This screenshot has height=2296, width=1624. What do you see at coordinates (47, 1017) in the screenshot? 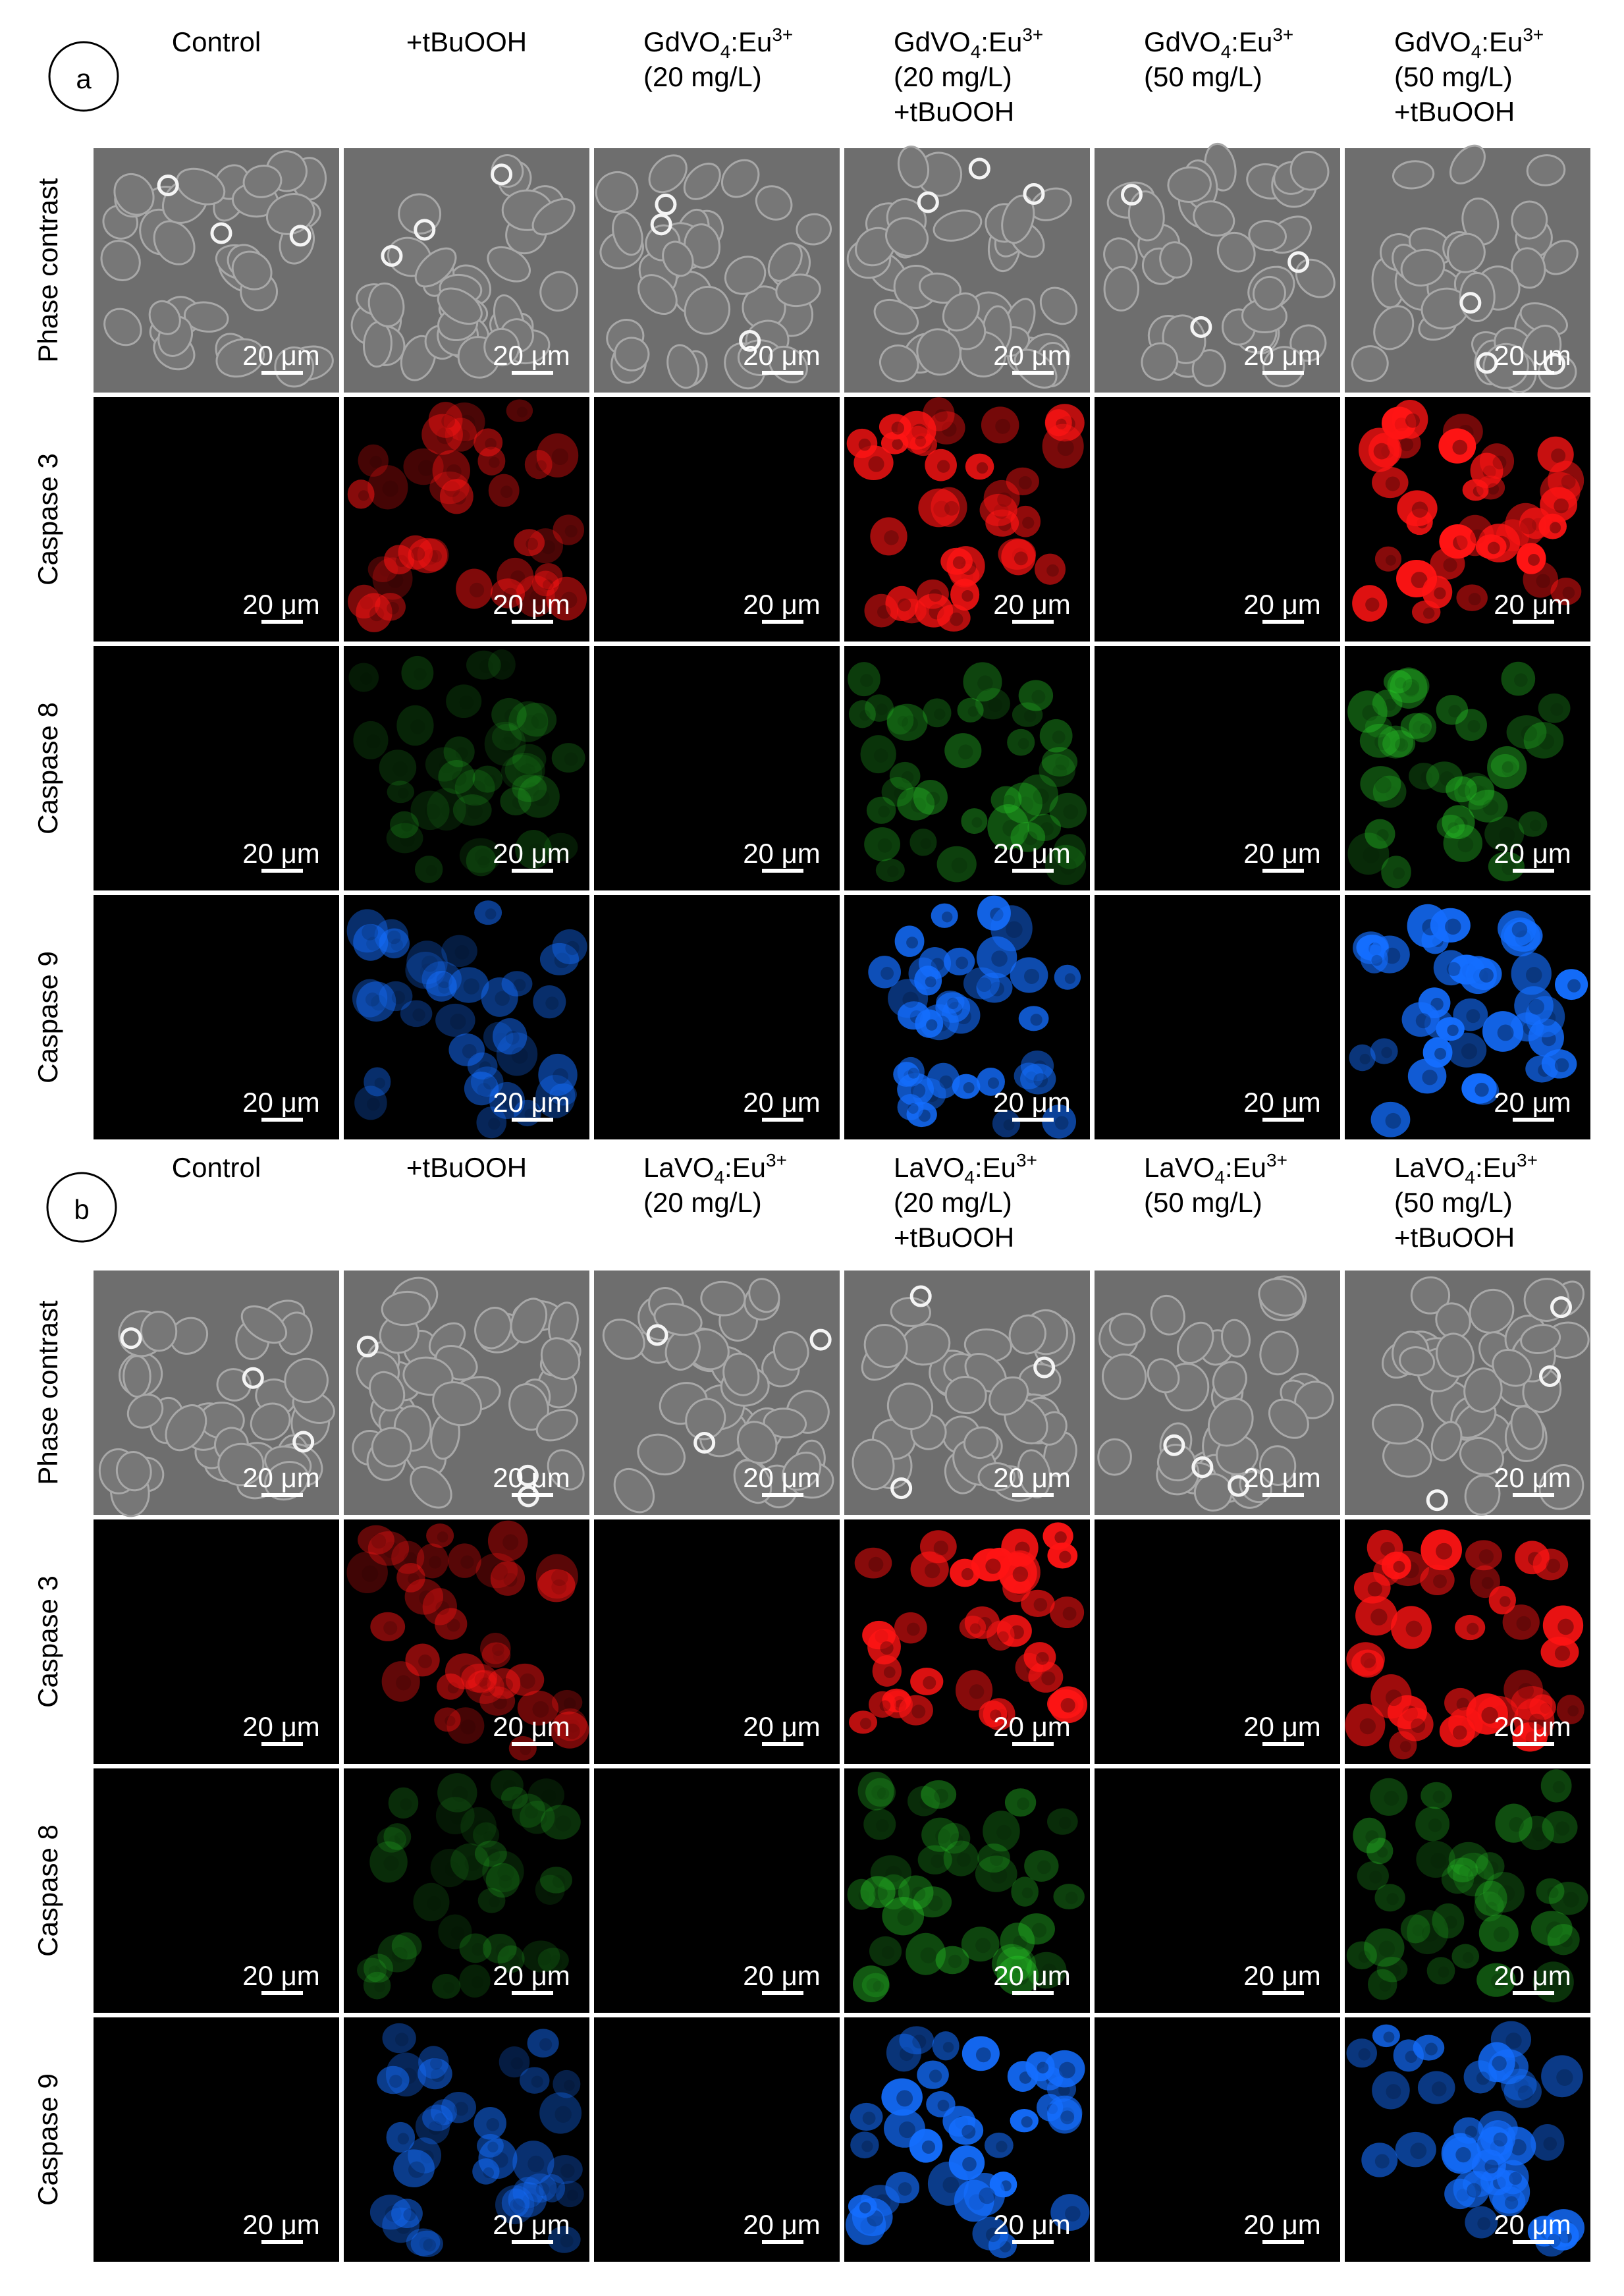
I see `row-label: Caspase 9` at bounding box center [47, 1017].